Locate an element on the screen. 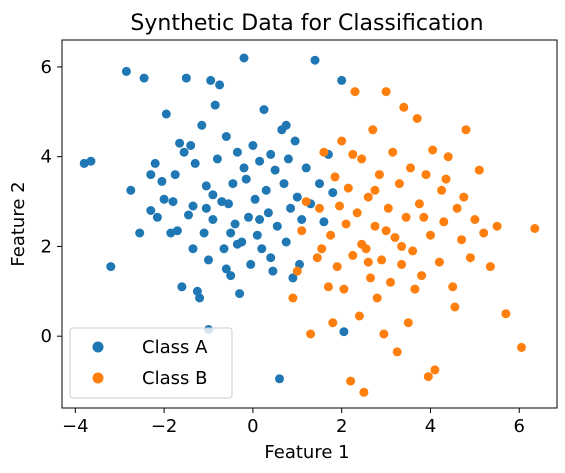 The image size is (565, 473). x-tick-label: 4 is located at coordinates (430, 426).